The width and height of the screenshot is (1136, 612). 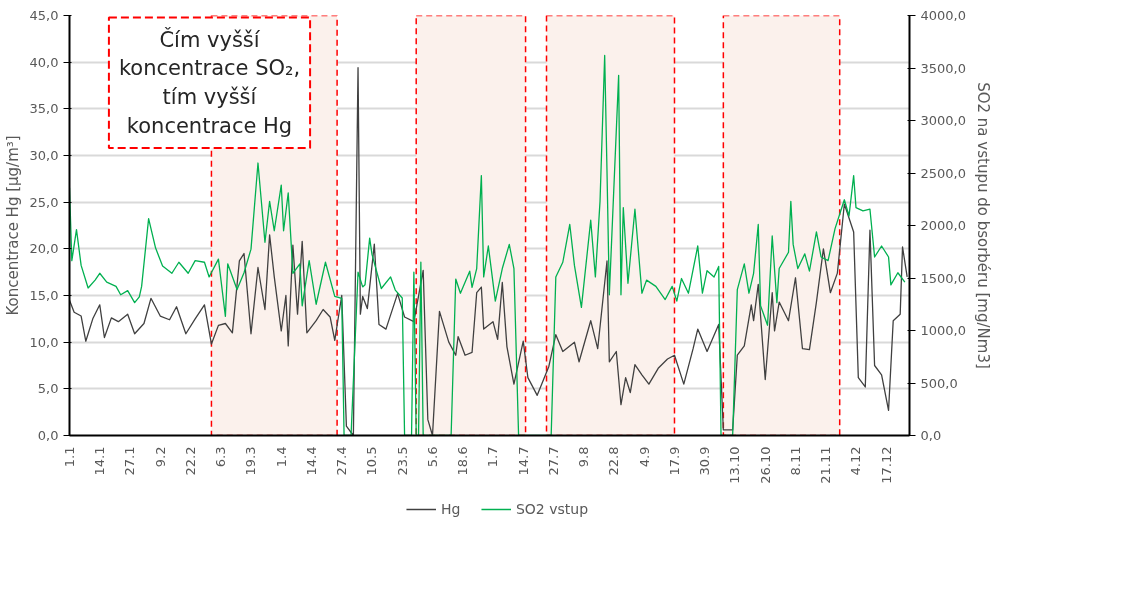 What do you see at coordinates (493, 457) in the screenshot?
I see `x-tick-label: 1.7` at bounding box center [493, 457].